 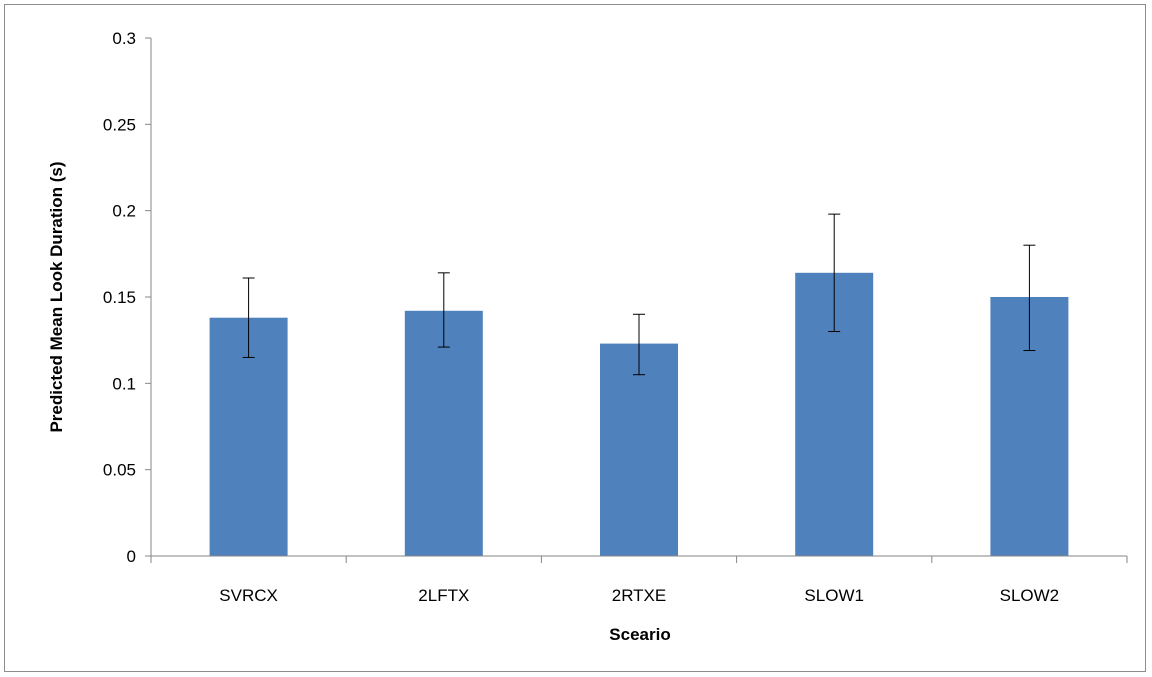 What do you see at coordinates (443, 433) in the screenshot?
I see `bar-2lftx` at bounding box center [443, 433].